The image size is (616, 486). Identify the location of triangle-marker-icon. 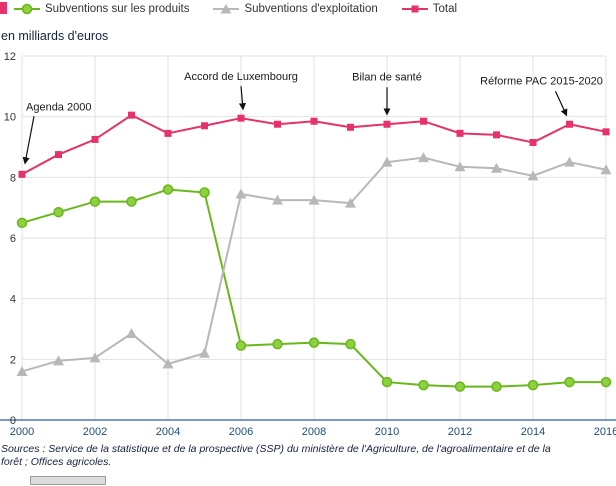
(226, 9).